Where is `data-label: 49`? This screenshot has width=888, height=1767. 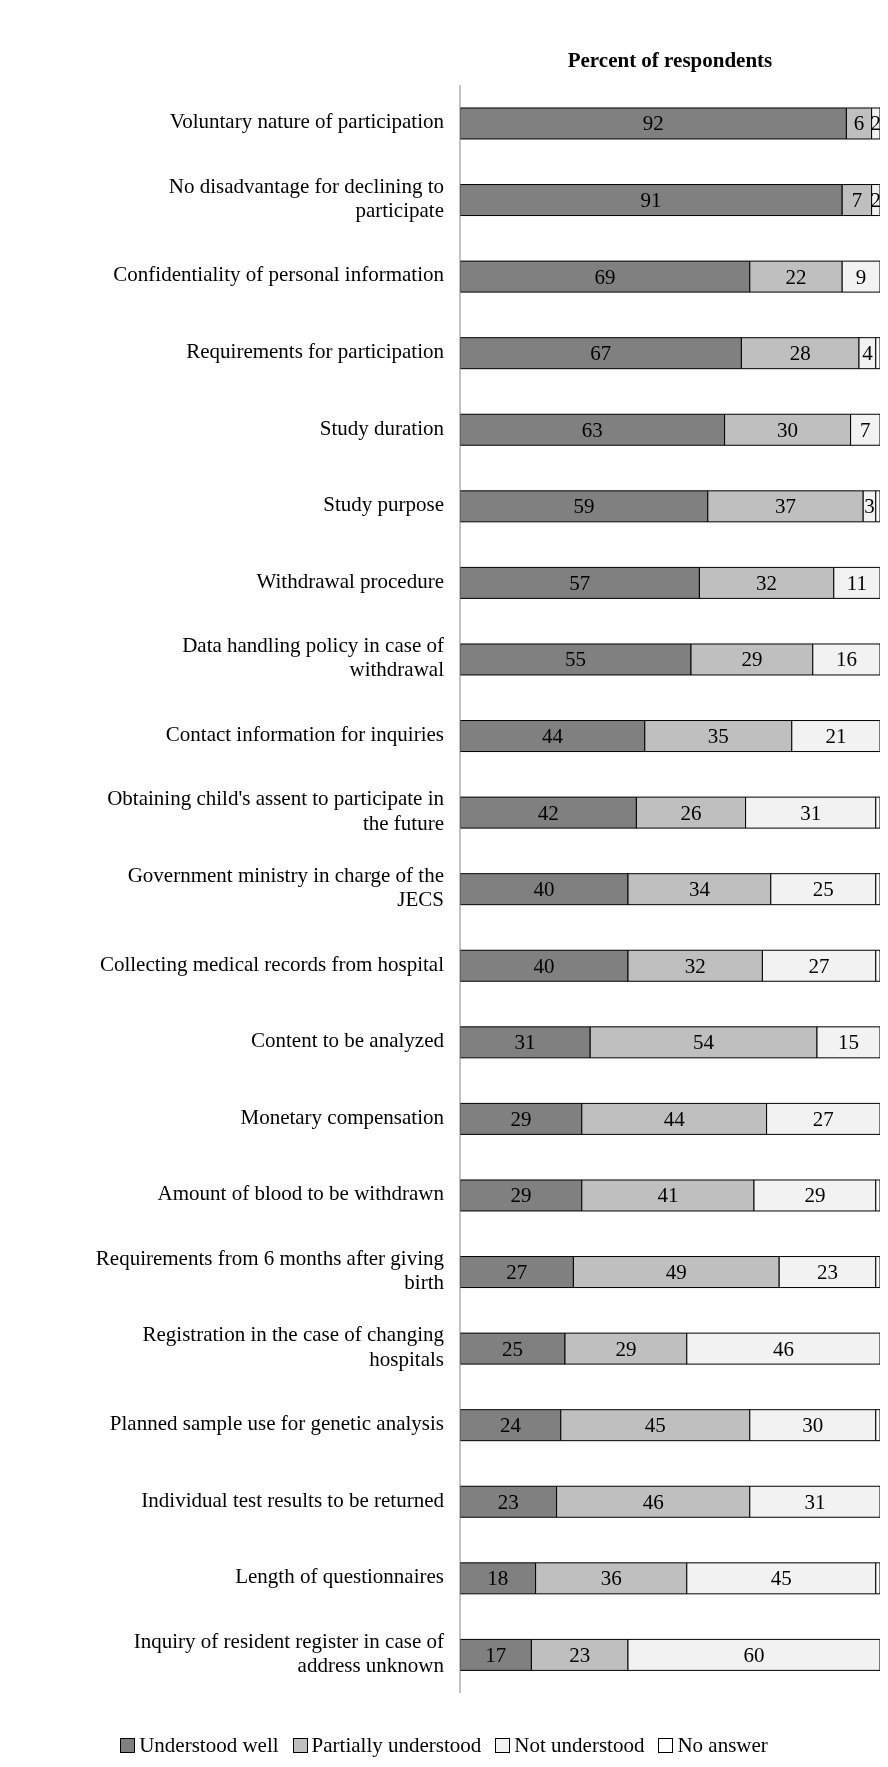
data-label: 49 is located at coordinates (676, 1272).